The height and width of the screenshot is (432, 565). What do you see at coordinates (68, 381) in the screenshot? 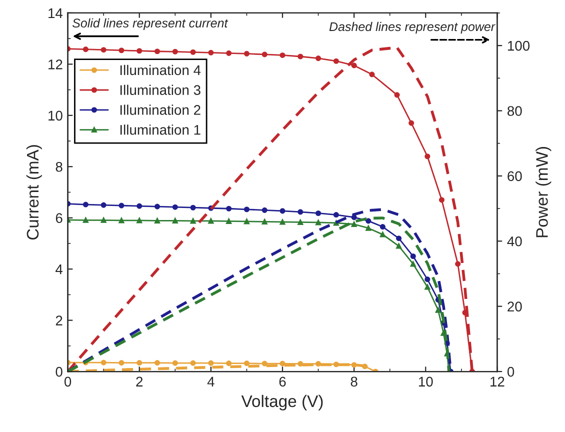
I see `x-tick-label: 0` at bounding box center [68, 381].